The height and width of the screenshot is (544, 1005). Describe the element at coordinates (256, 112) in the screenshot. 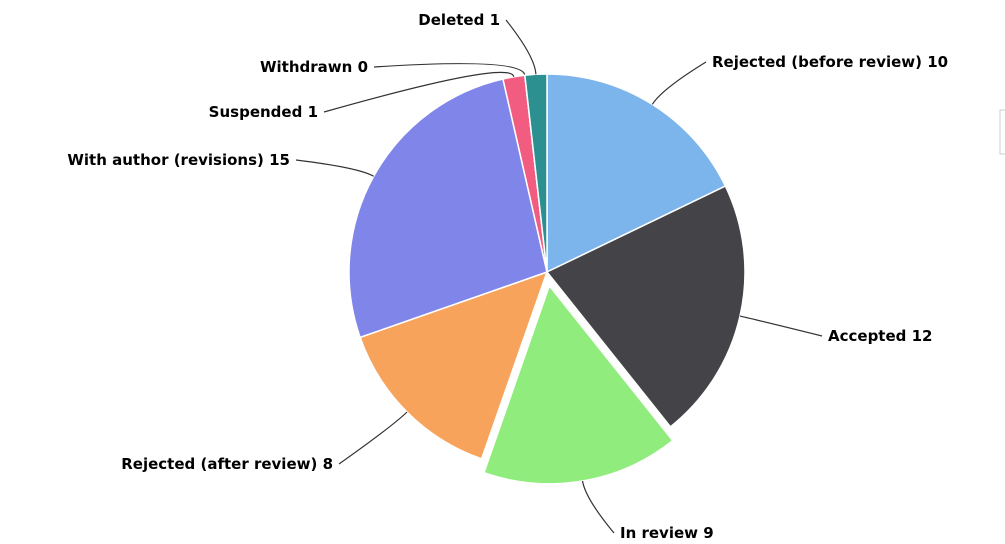

I see `category-name: Suspended` at that location.